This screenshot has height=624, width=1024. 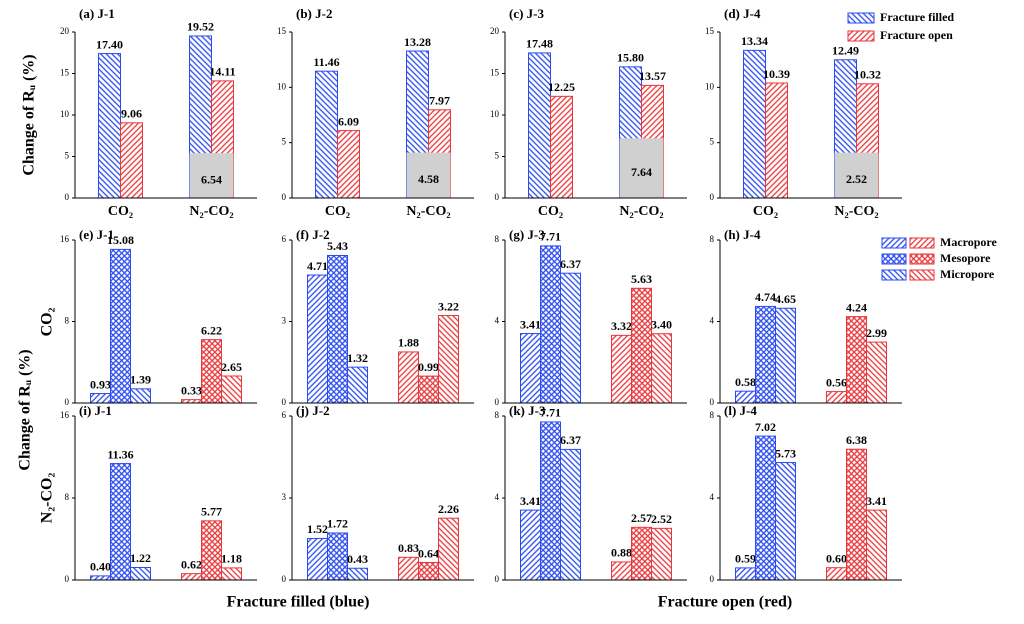 I want to click on value-label: 5.77, so click(x=211, y=512).